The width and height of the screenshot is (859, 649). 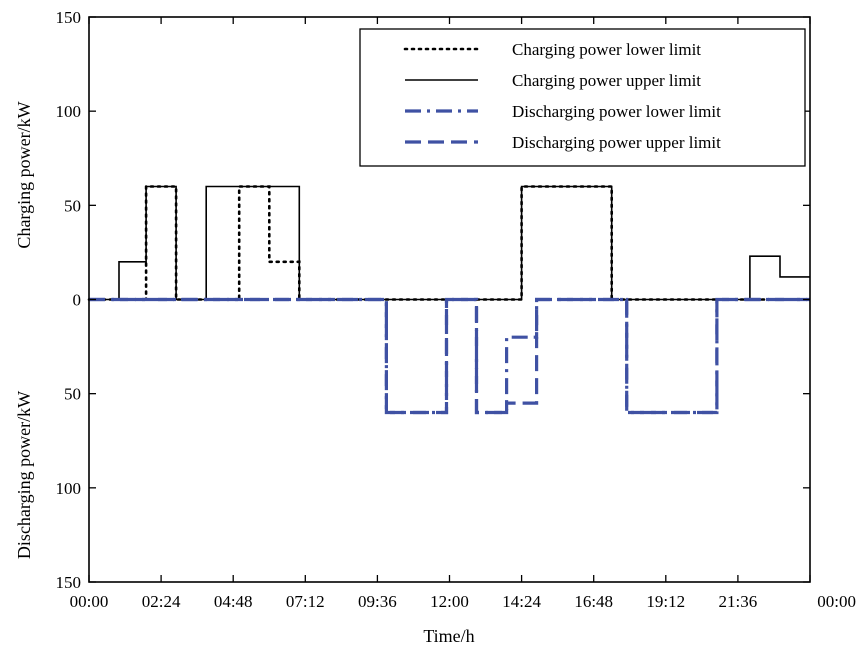 I want to click on y-axis-title-discharging: Discharging power/kW, so click(x=24, y=475).